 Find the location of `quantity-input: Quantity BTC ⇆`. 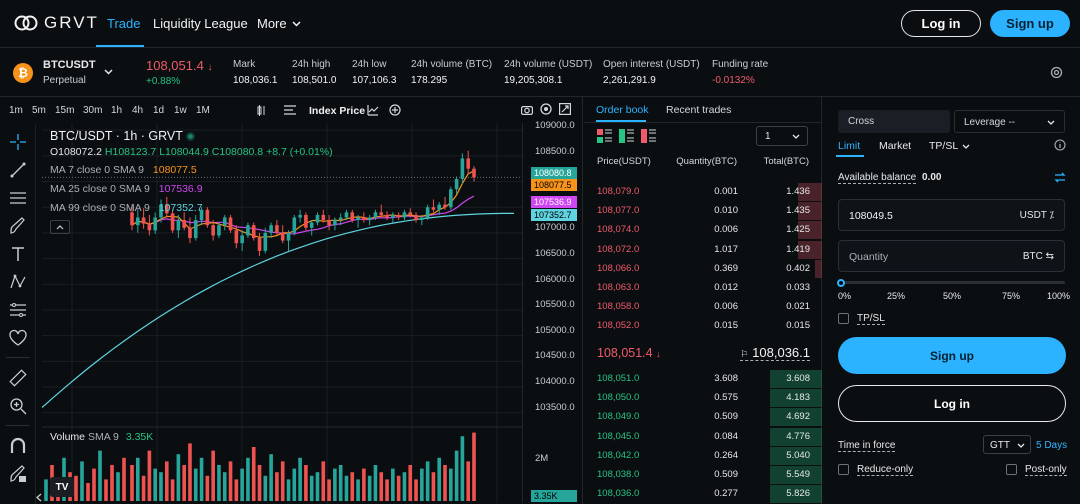

quantity-input: Quantity BTC ⇆ is located at coordinates (951, 256).